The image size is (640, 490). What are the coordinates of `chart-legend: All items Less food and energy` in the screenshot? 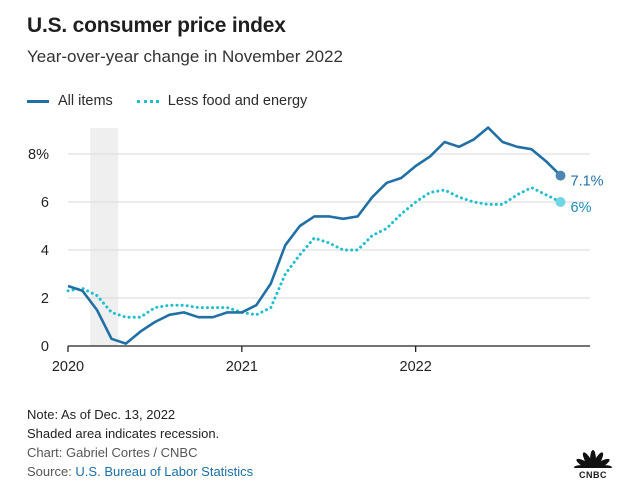 It's located at (179, 101).